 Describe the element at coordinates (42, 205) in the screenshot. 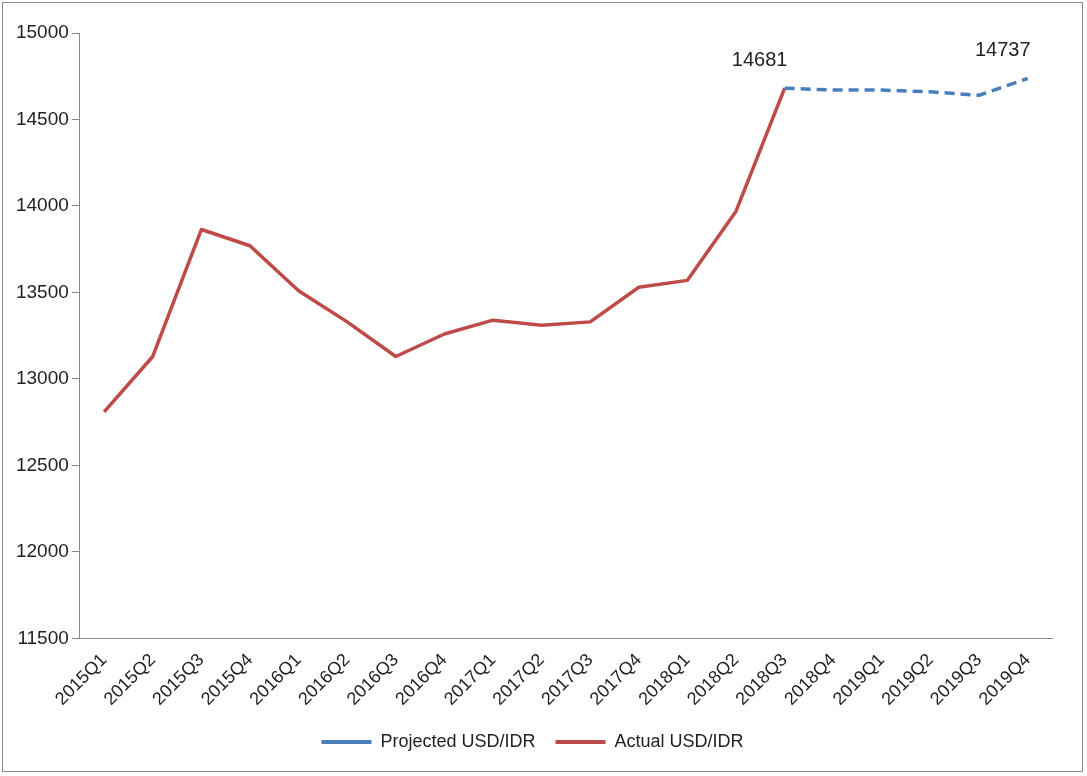

I see `y-tick-label: 14000` at that location.